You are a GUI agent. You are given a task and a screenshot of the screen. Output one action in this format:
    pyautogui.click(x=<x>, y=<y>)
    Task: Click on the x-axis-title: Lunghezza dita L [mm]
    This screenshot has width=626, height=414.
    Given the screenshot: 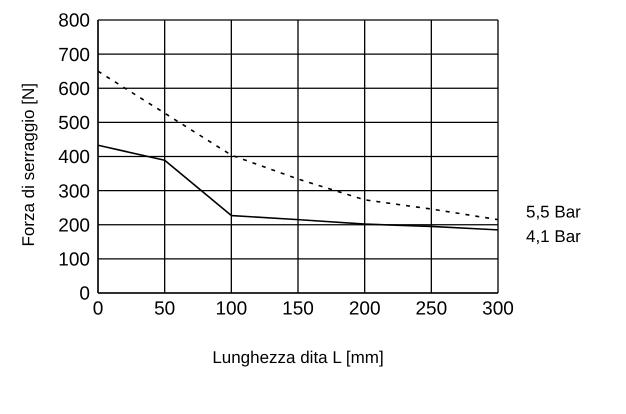 What is the action you would take?
    pyautogui.click(x=298, y=357)
    